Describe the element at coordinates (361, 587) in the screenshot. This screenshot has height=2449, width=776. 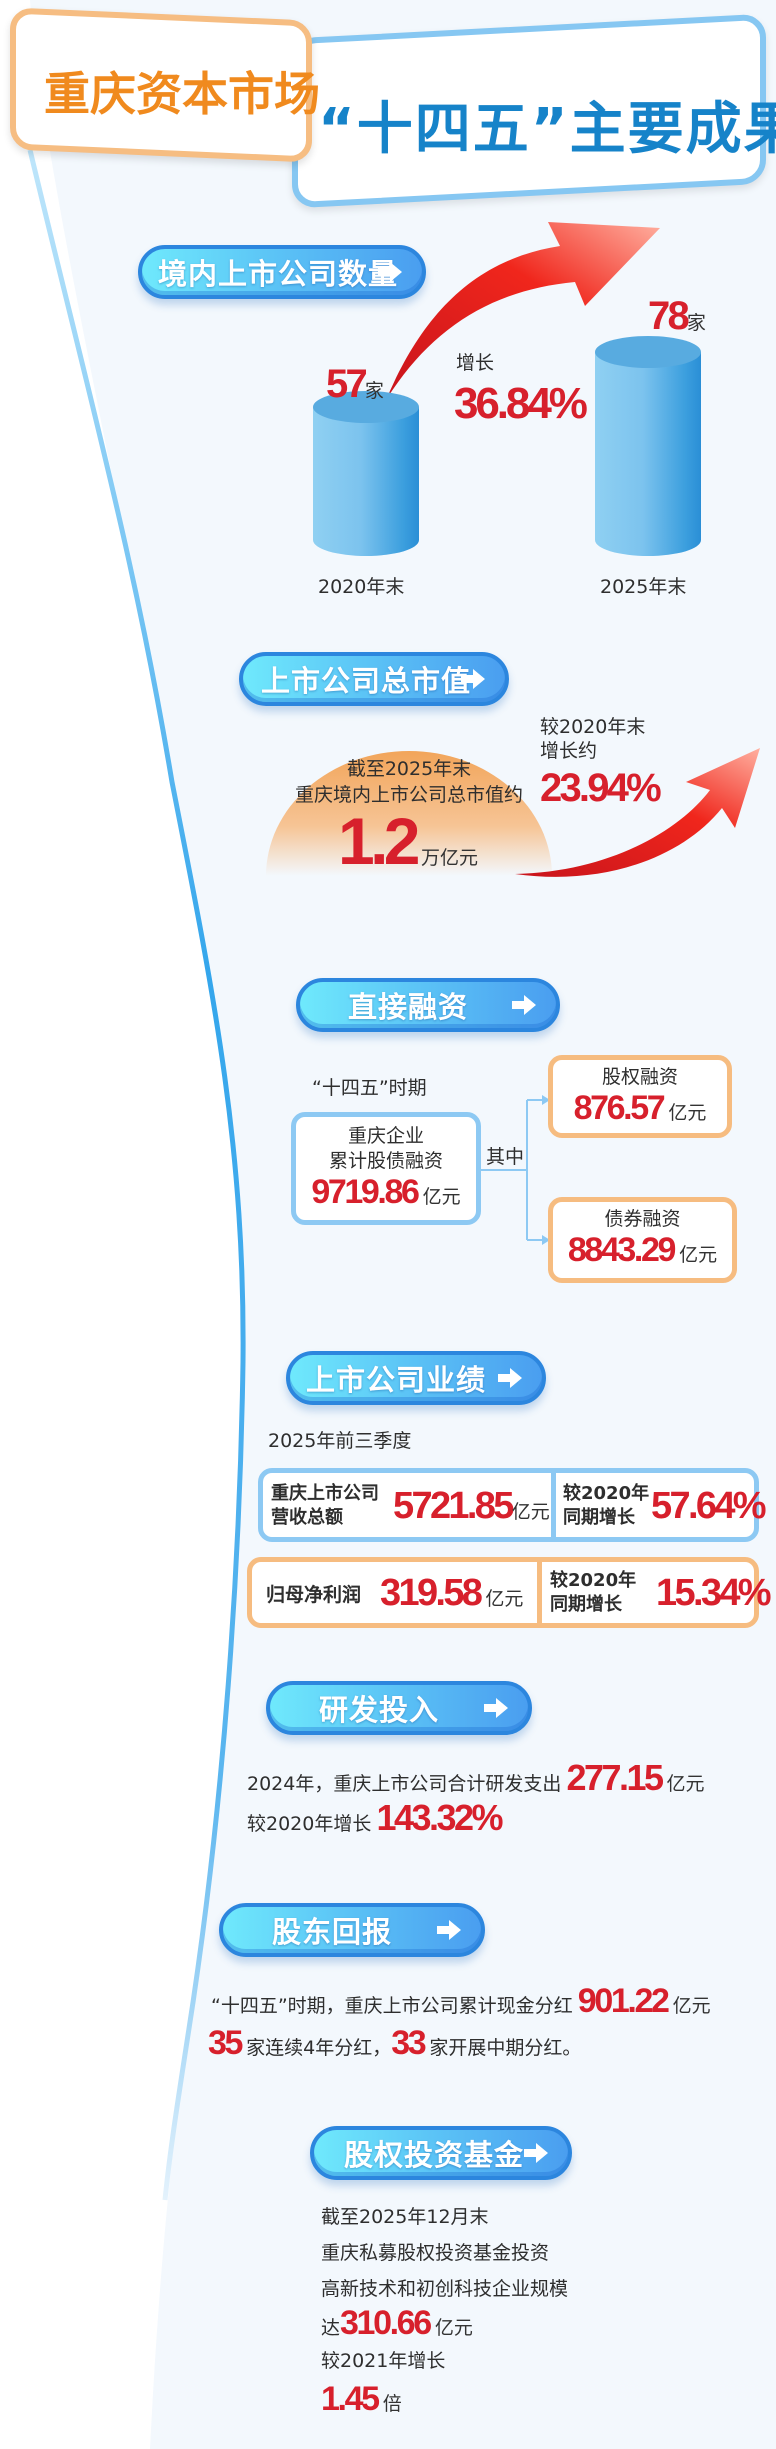
I see `bar-label-2020: 2020年末` at that location.